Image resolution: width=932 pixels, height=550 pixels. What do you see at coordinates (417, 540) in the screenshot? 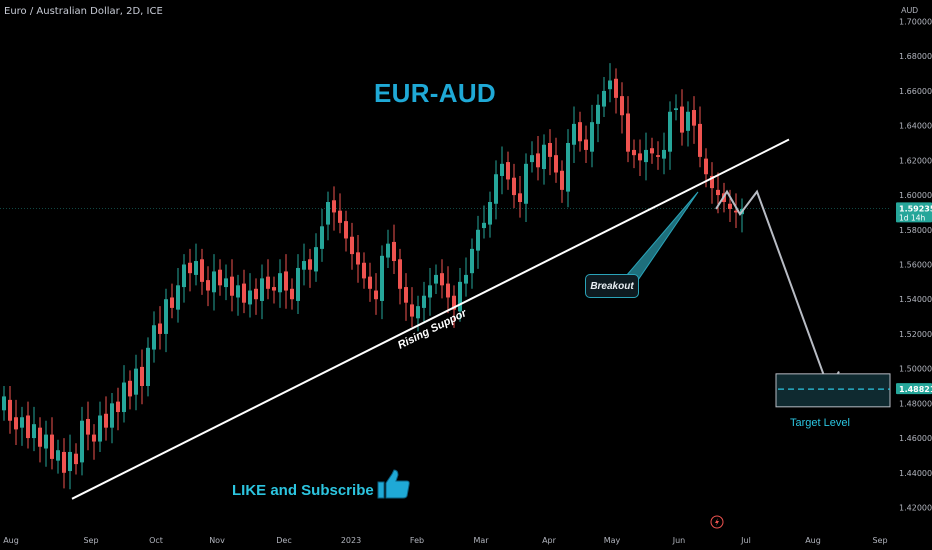
I see `x-tick-label: Feb` at bounding box center [417, 540].